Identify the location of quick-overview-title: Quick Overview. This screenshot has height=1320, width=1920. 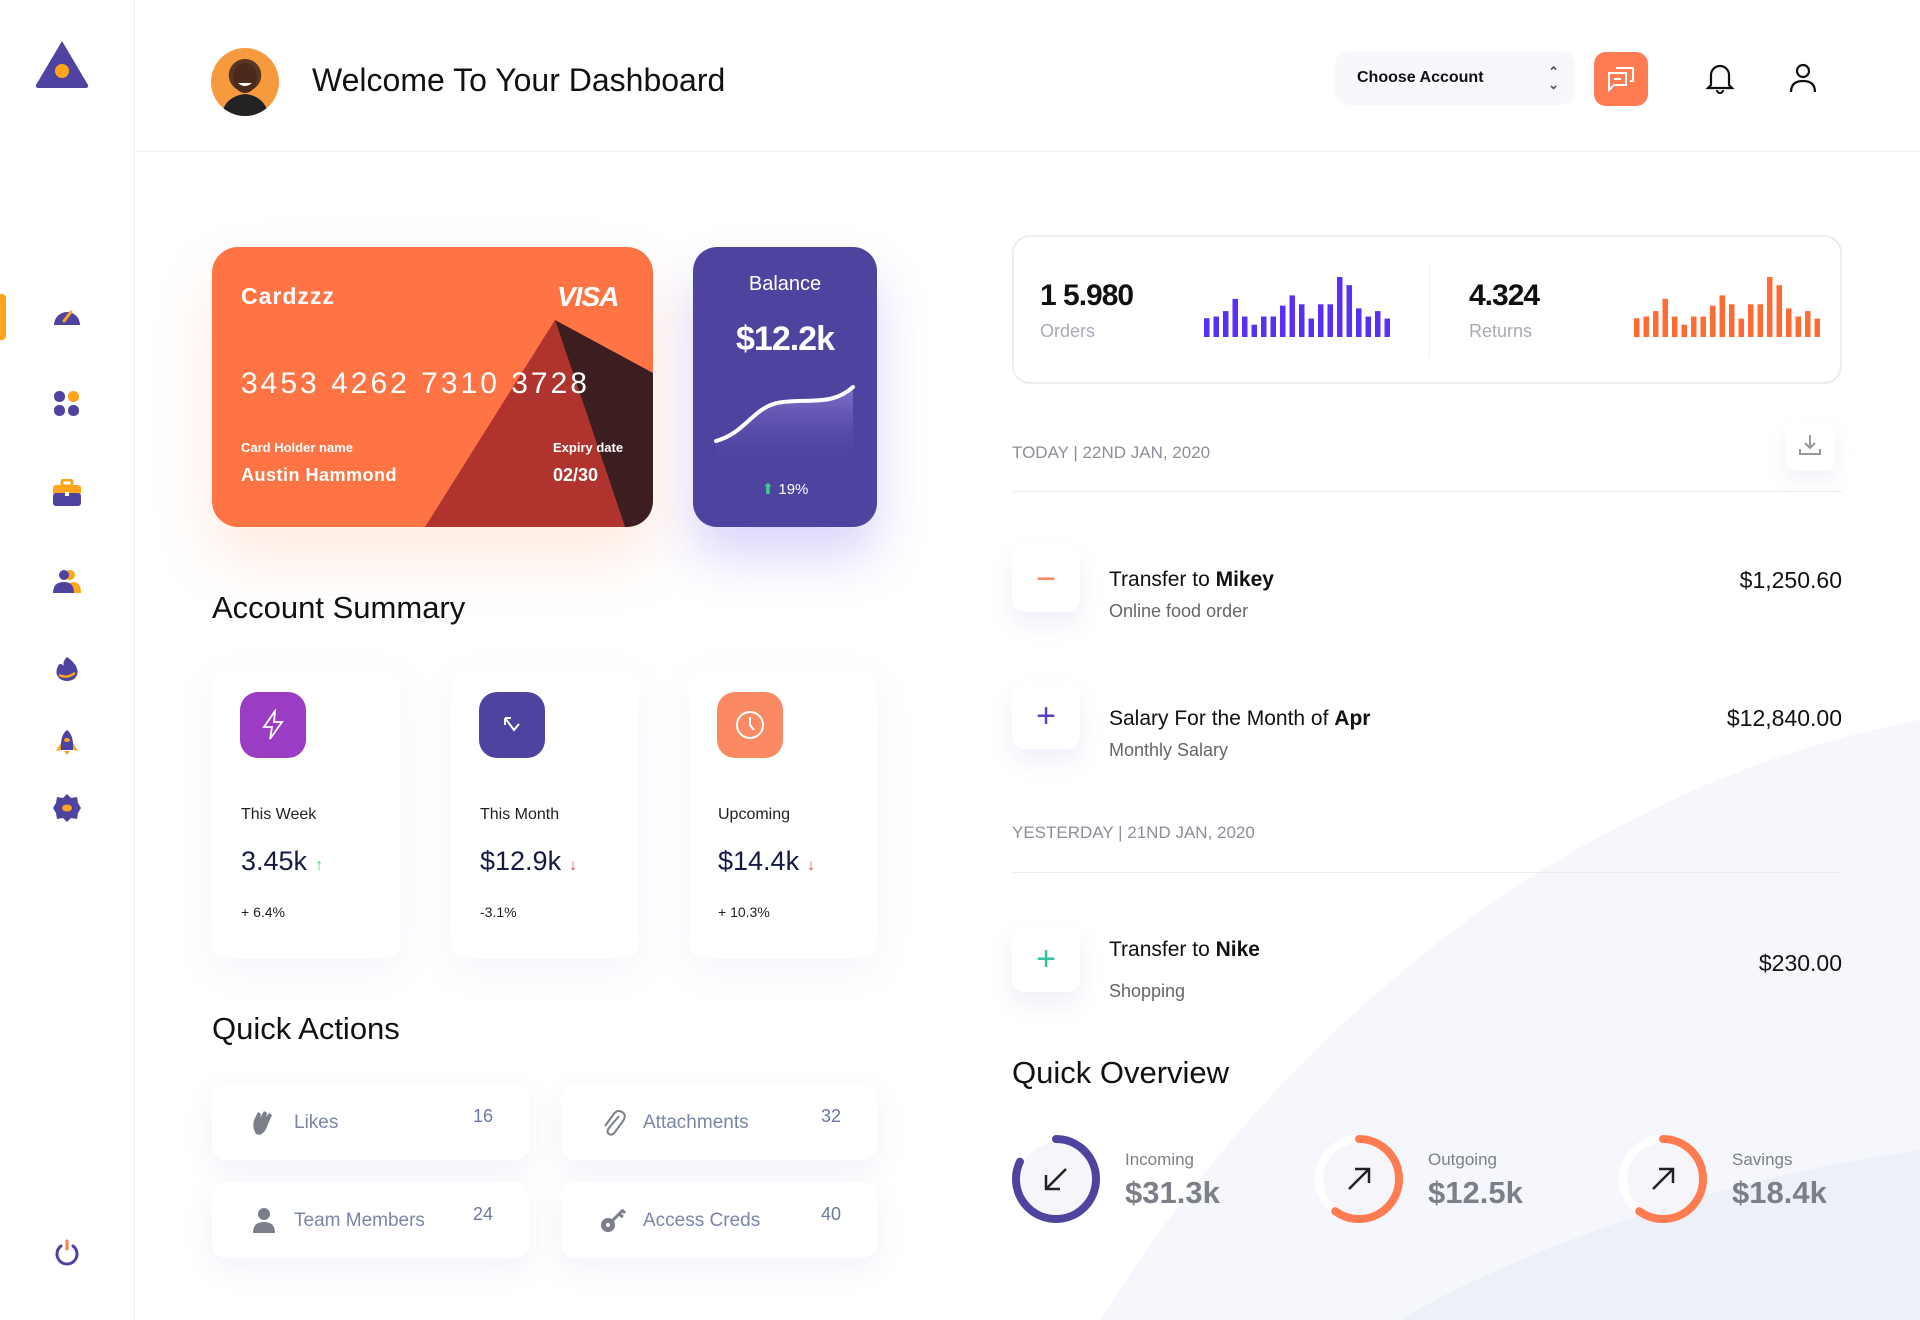
(1121, 1072).